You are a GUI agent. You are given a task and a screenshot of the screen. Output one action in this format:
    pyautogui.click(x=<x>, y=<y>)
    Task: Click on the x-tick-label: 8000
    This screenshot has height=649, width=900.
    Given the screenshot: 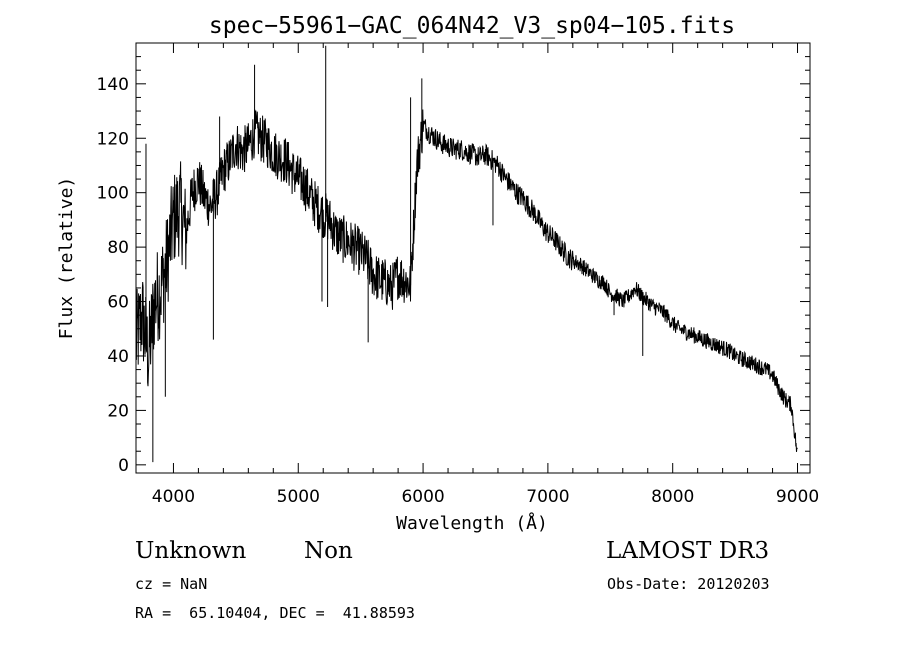 What is the action you would take?
    pyautogui.click(x=672, y=497)
    